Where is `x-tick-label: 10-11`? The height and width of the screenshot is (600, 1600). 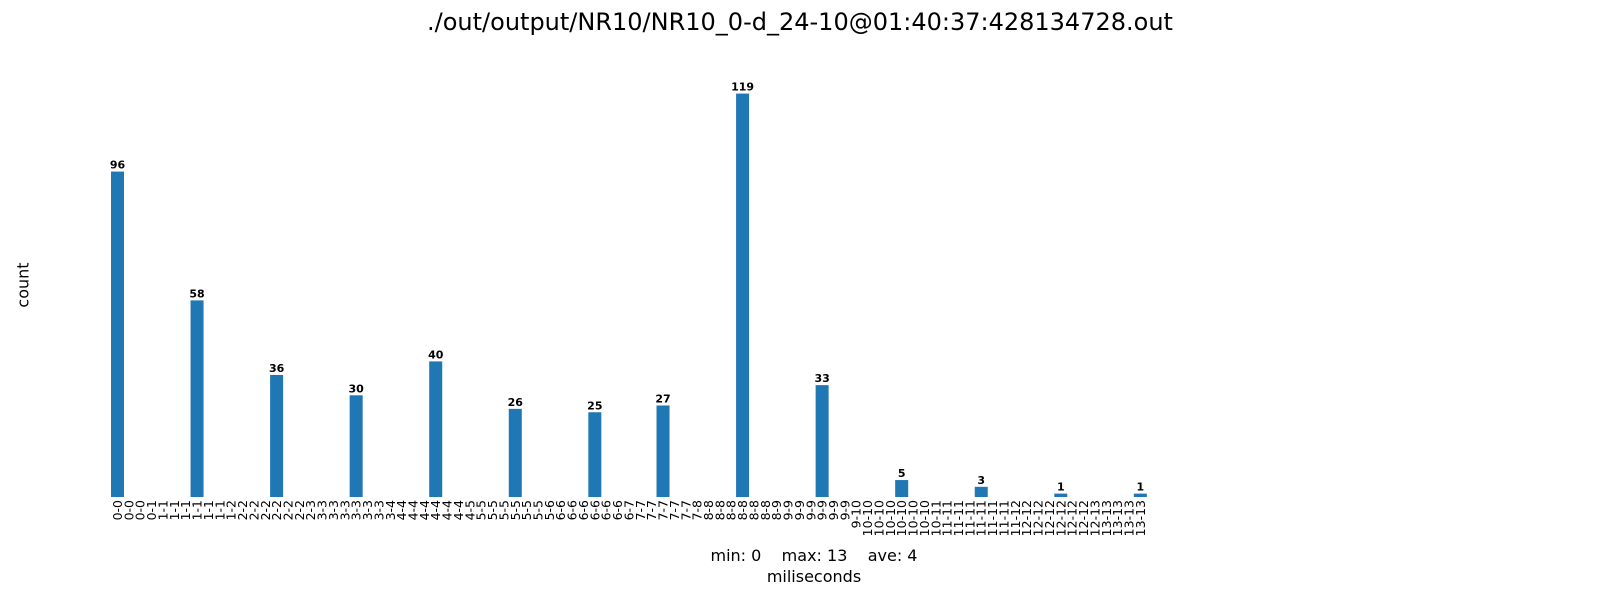 x-tick-label: 10-11 is located at coordinates (935, 518).